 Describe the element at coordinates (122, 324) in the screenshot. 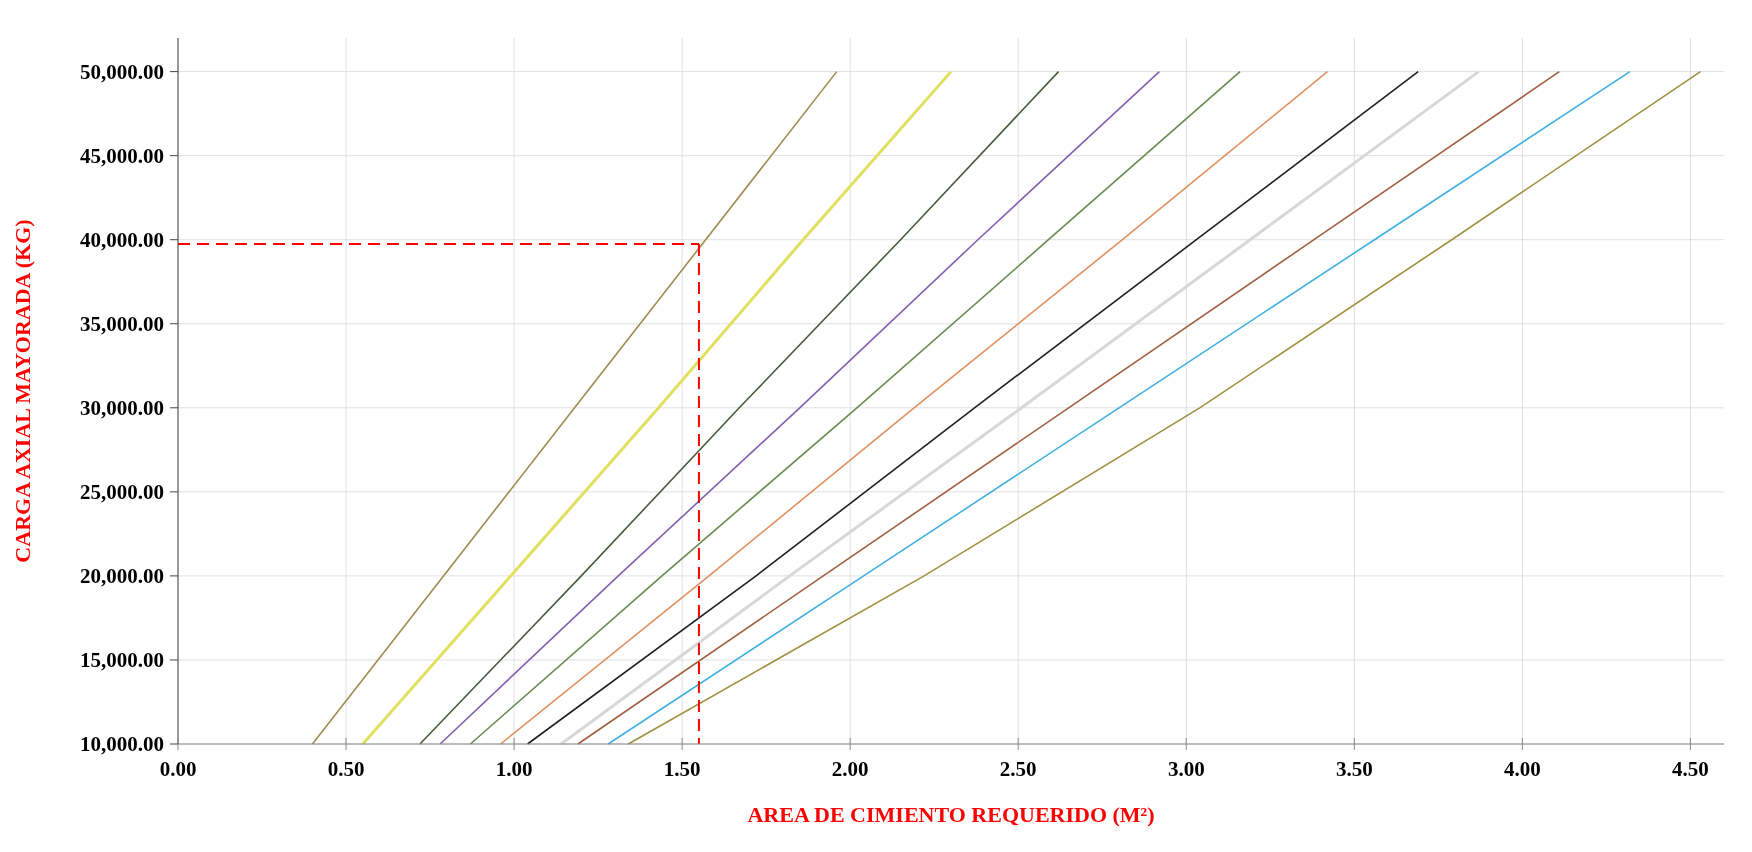

I see `y-tick-label: 35,000.00` at that location.